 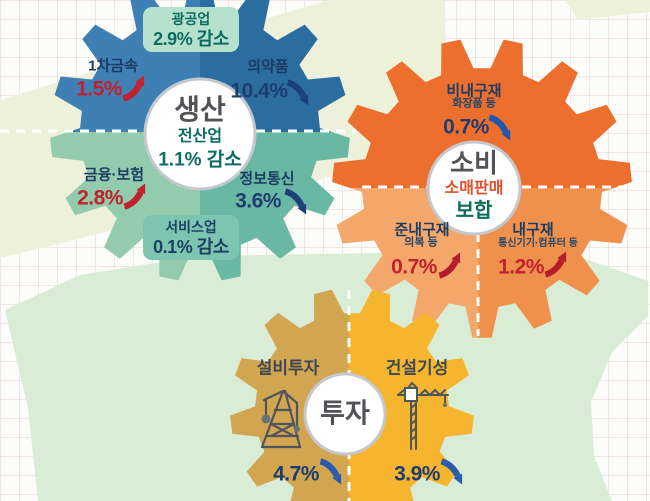 I want to click on production-title: 생산, so click(x=200, y=109).